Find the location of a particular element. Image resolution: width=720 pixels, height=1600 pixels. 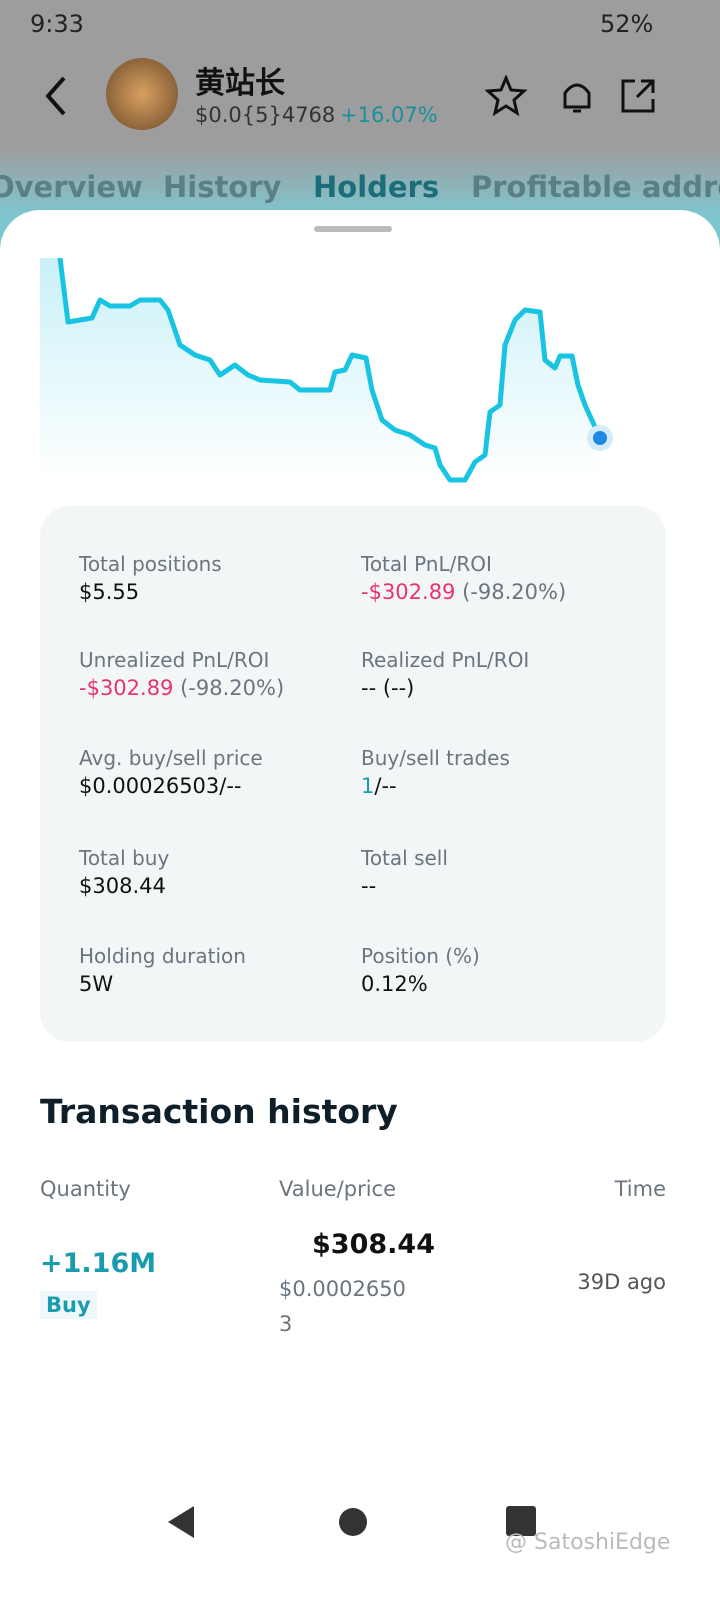

stat-label: Buy/sell trades is located at coordinates (435, 758).